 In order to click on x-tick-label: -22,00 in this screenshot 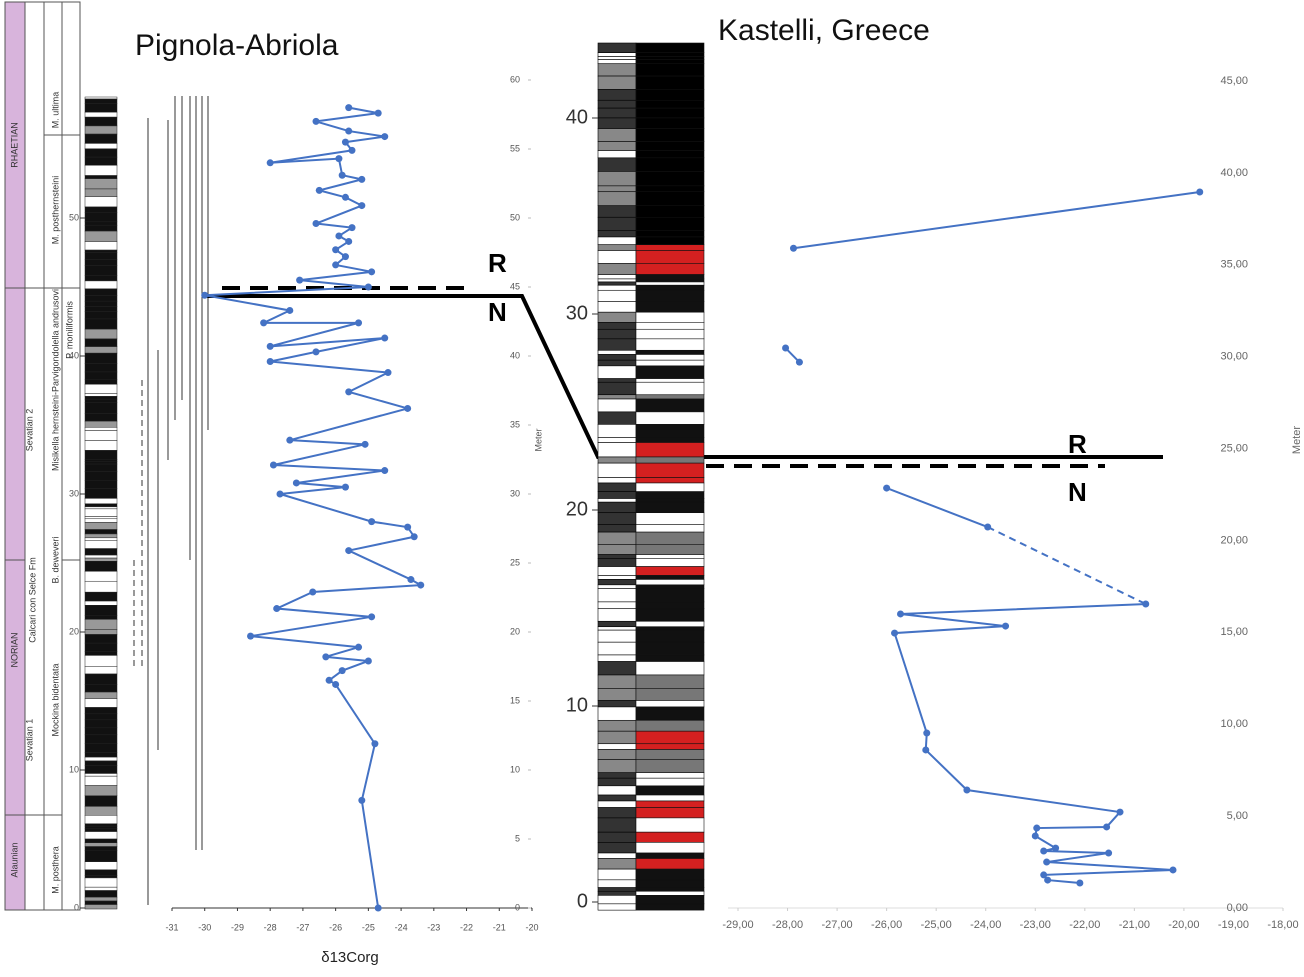, I will do `click(1084, 925)`.